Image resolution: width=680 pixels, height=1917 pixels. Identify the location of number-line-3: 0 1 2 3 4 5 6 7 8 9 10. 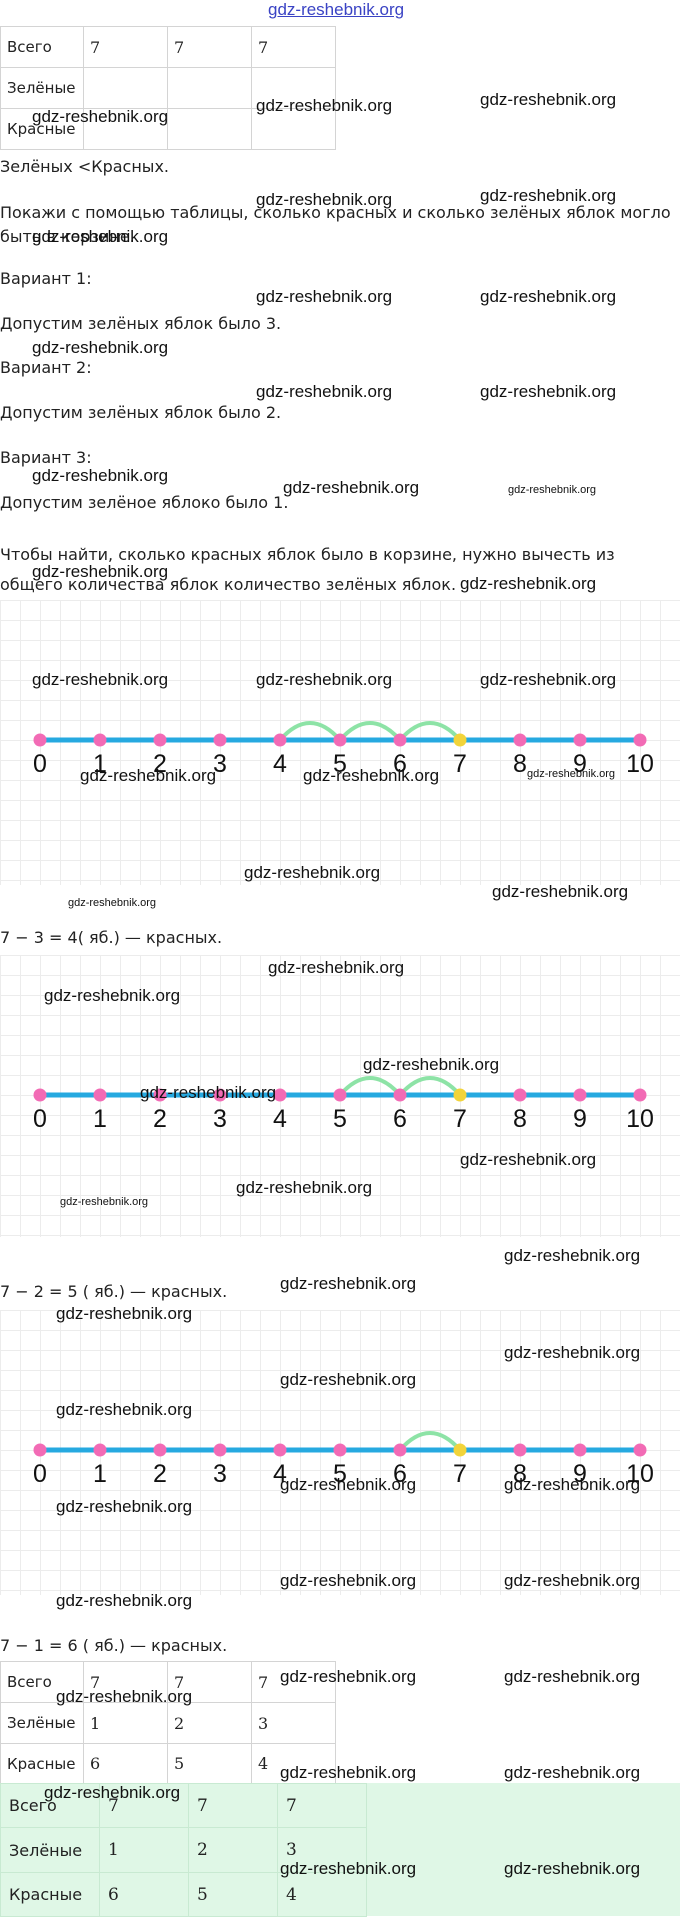
(343, 1459).